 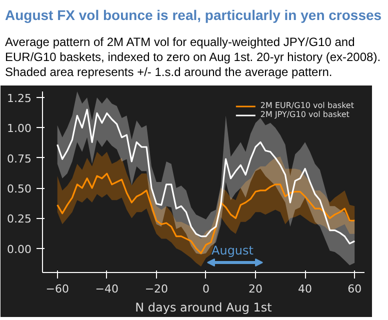 I want to click on x-tick-label: 40, so click(x=305, y=289).